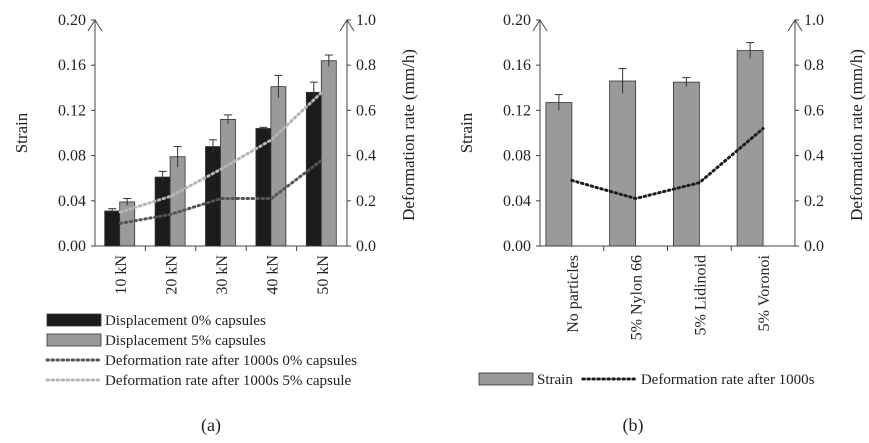  I want to click on caption-a: (a), so click(211, 425).